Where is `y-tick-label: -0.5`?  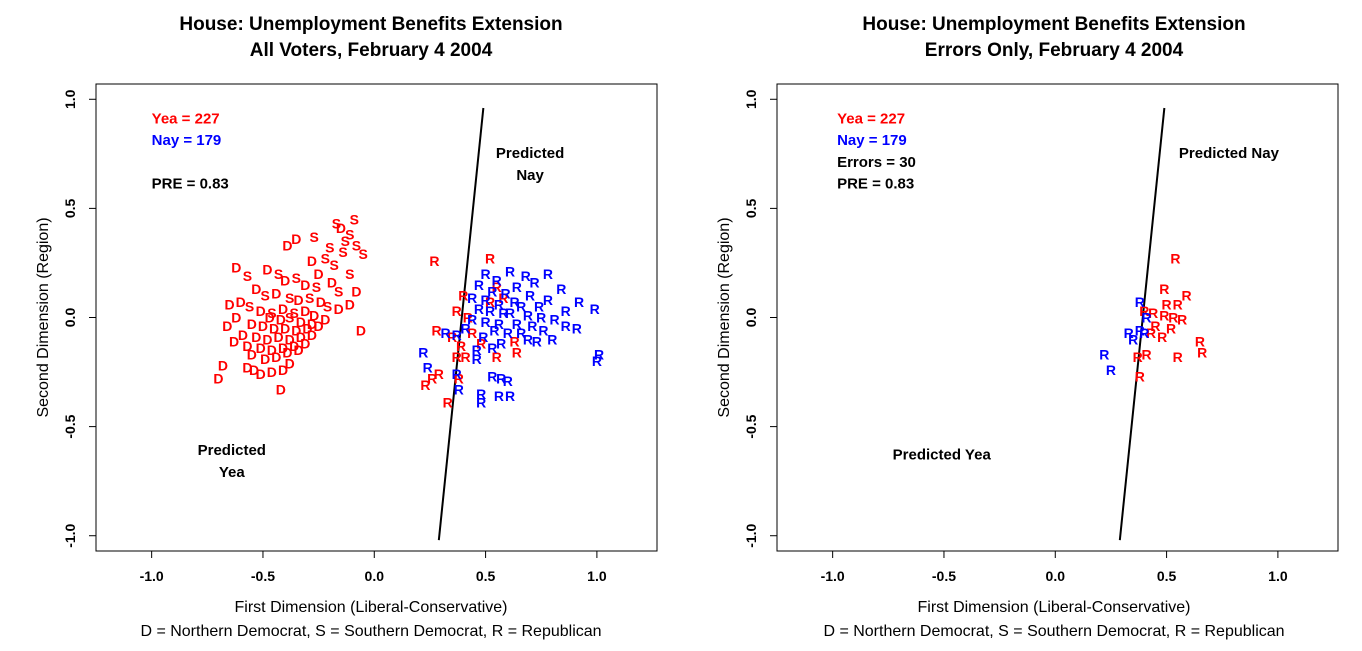 y-tick-label: -0.5 is located at coordinates (751, 426).